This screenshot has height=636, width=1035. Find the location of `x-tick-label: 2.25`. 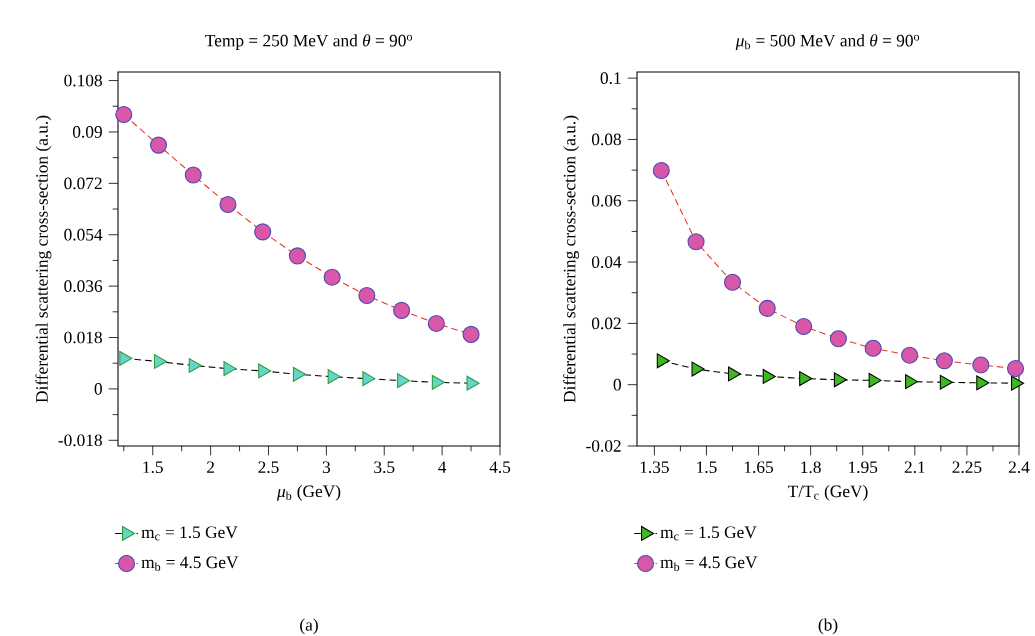

x-tick-label: 2.25 is located at coordinates (967, 467).